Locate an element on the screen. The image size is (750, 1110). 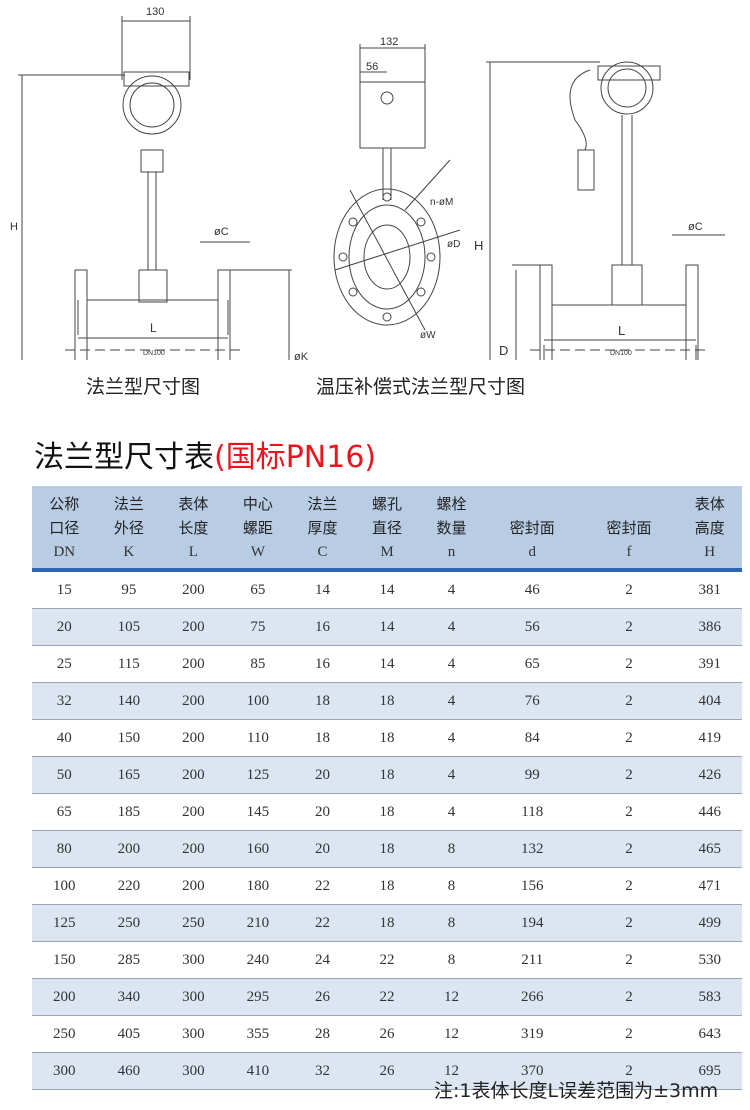
table-cell: 14 is located at coordinates (387, 589).